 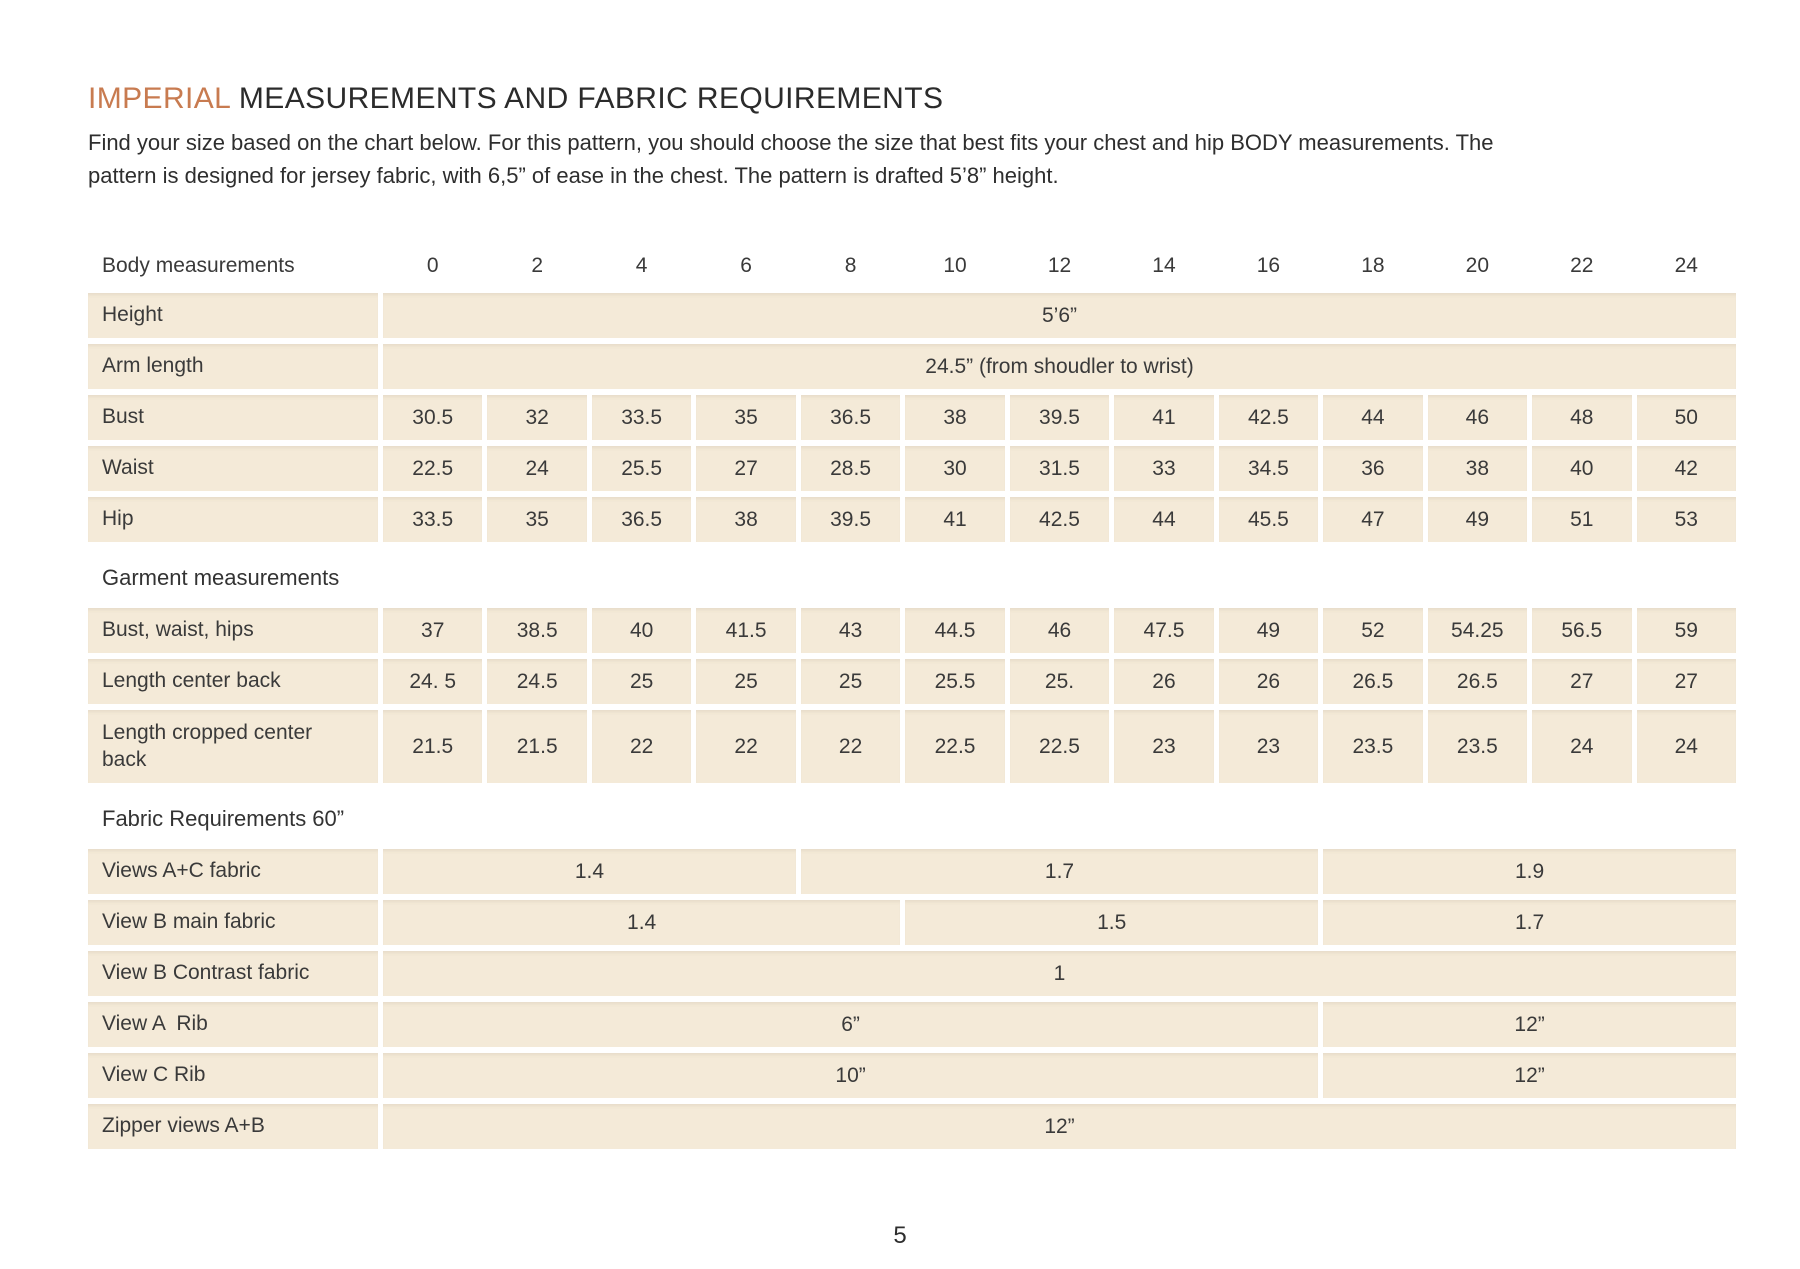 What do you see at coordinates (233, 1126) in the screenshot?
I see `row-label: Zipper views A+B` at bounding box center [233, 1126].